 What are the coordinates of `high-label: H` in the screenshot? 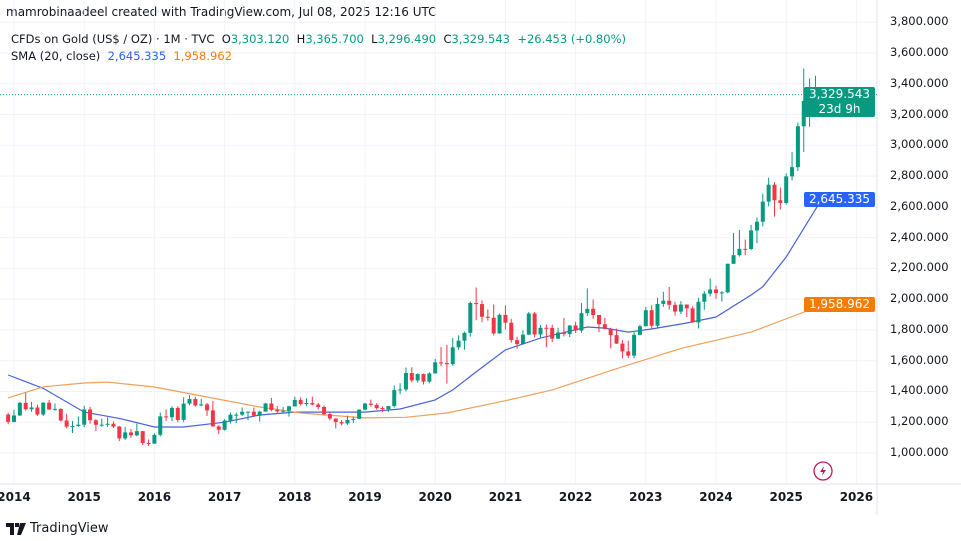 It's located at (301, 39).